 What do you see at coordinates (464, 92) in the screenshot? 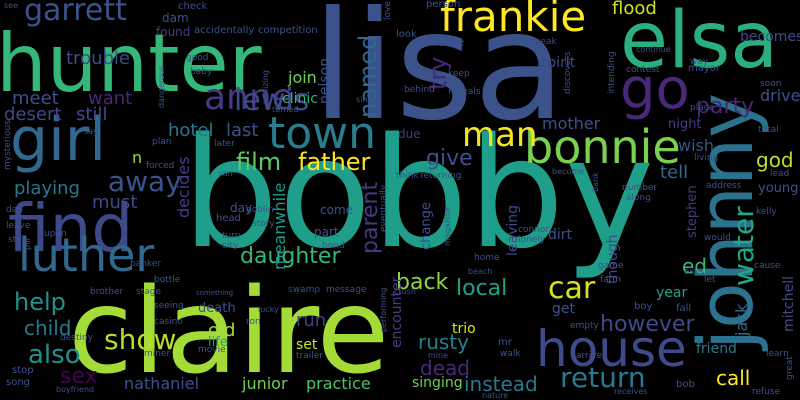
I see `word-reveals: reveals` at bounding box center [464, 92].